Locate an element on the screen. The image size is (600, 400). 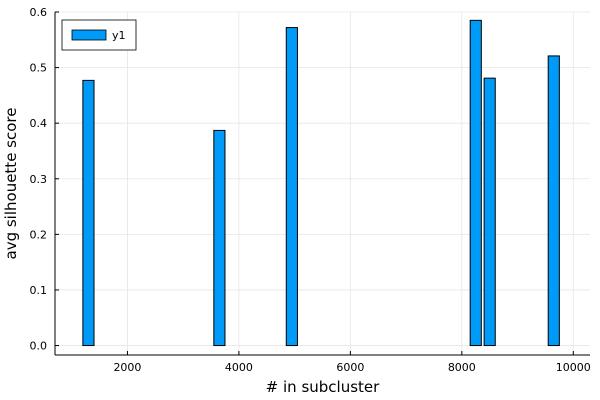
y-tick-label: 0.2 is located at coordinates (39, 234).